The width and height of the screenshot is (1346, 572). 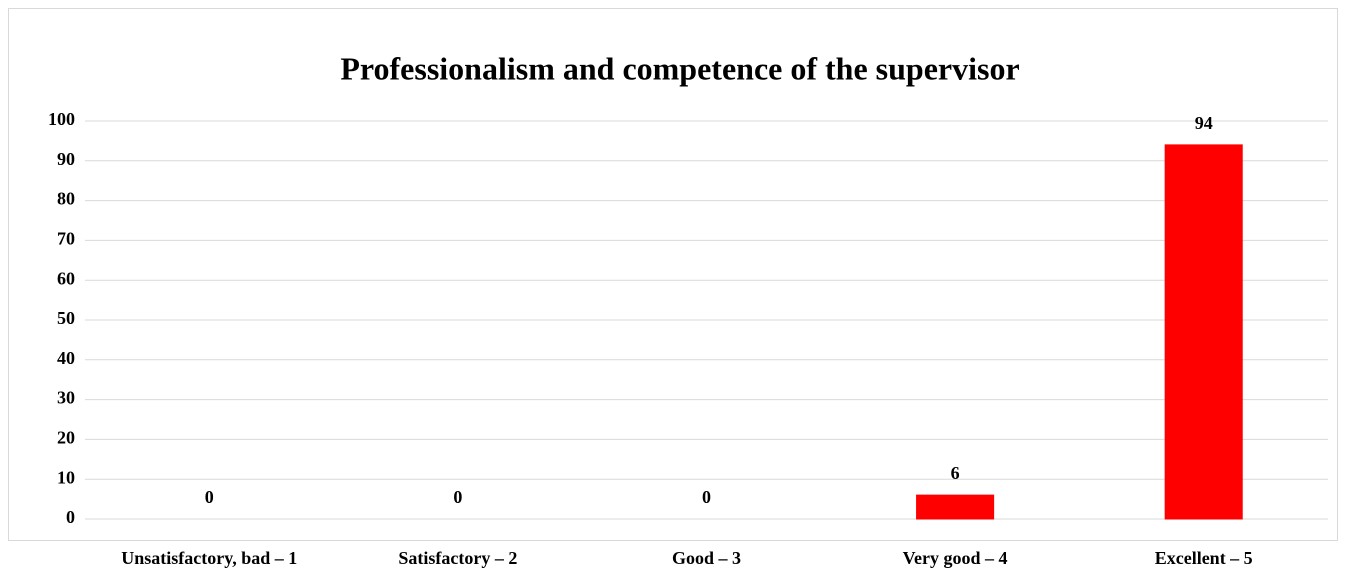 What do you see at coordinates (1204, 558) in the screenshot?
I see `x-tick-label: Excellent – 5` at bounding box center [1204, 558].